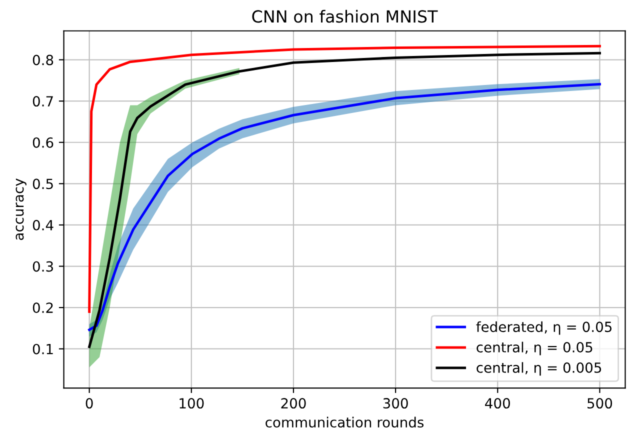  I want to click on y-tick-label: 0.4, so click(43, 225).